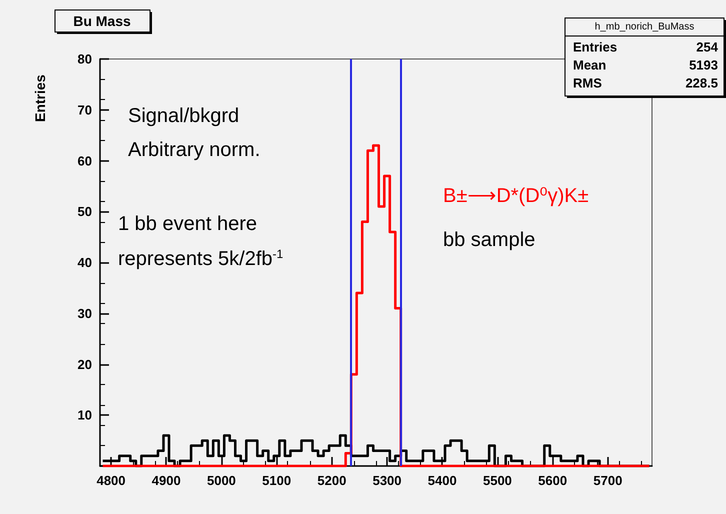  I want to click on y-tick-label: 60, so click(85, 160).